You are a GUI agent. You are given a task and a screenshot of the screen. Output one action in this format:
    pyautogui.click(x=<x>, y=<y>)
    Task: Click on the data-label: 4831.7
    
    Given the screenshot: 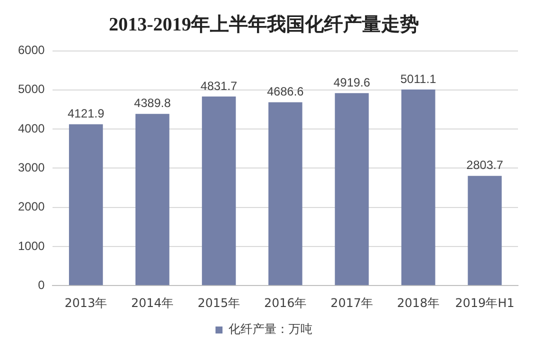 What is the action you would take?
    pyautogui.click(x=219, y=85)
    